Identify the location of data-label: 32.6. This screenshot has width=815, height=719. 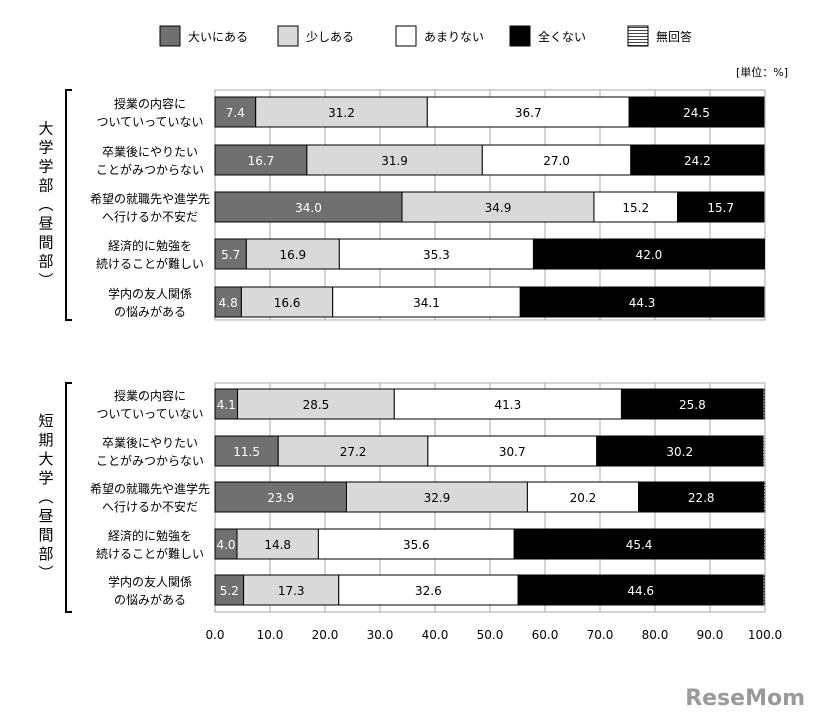
(428, 591).